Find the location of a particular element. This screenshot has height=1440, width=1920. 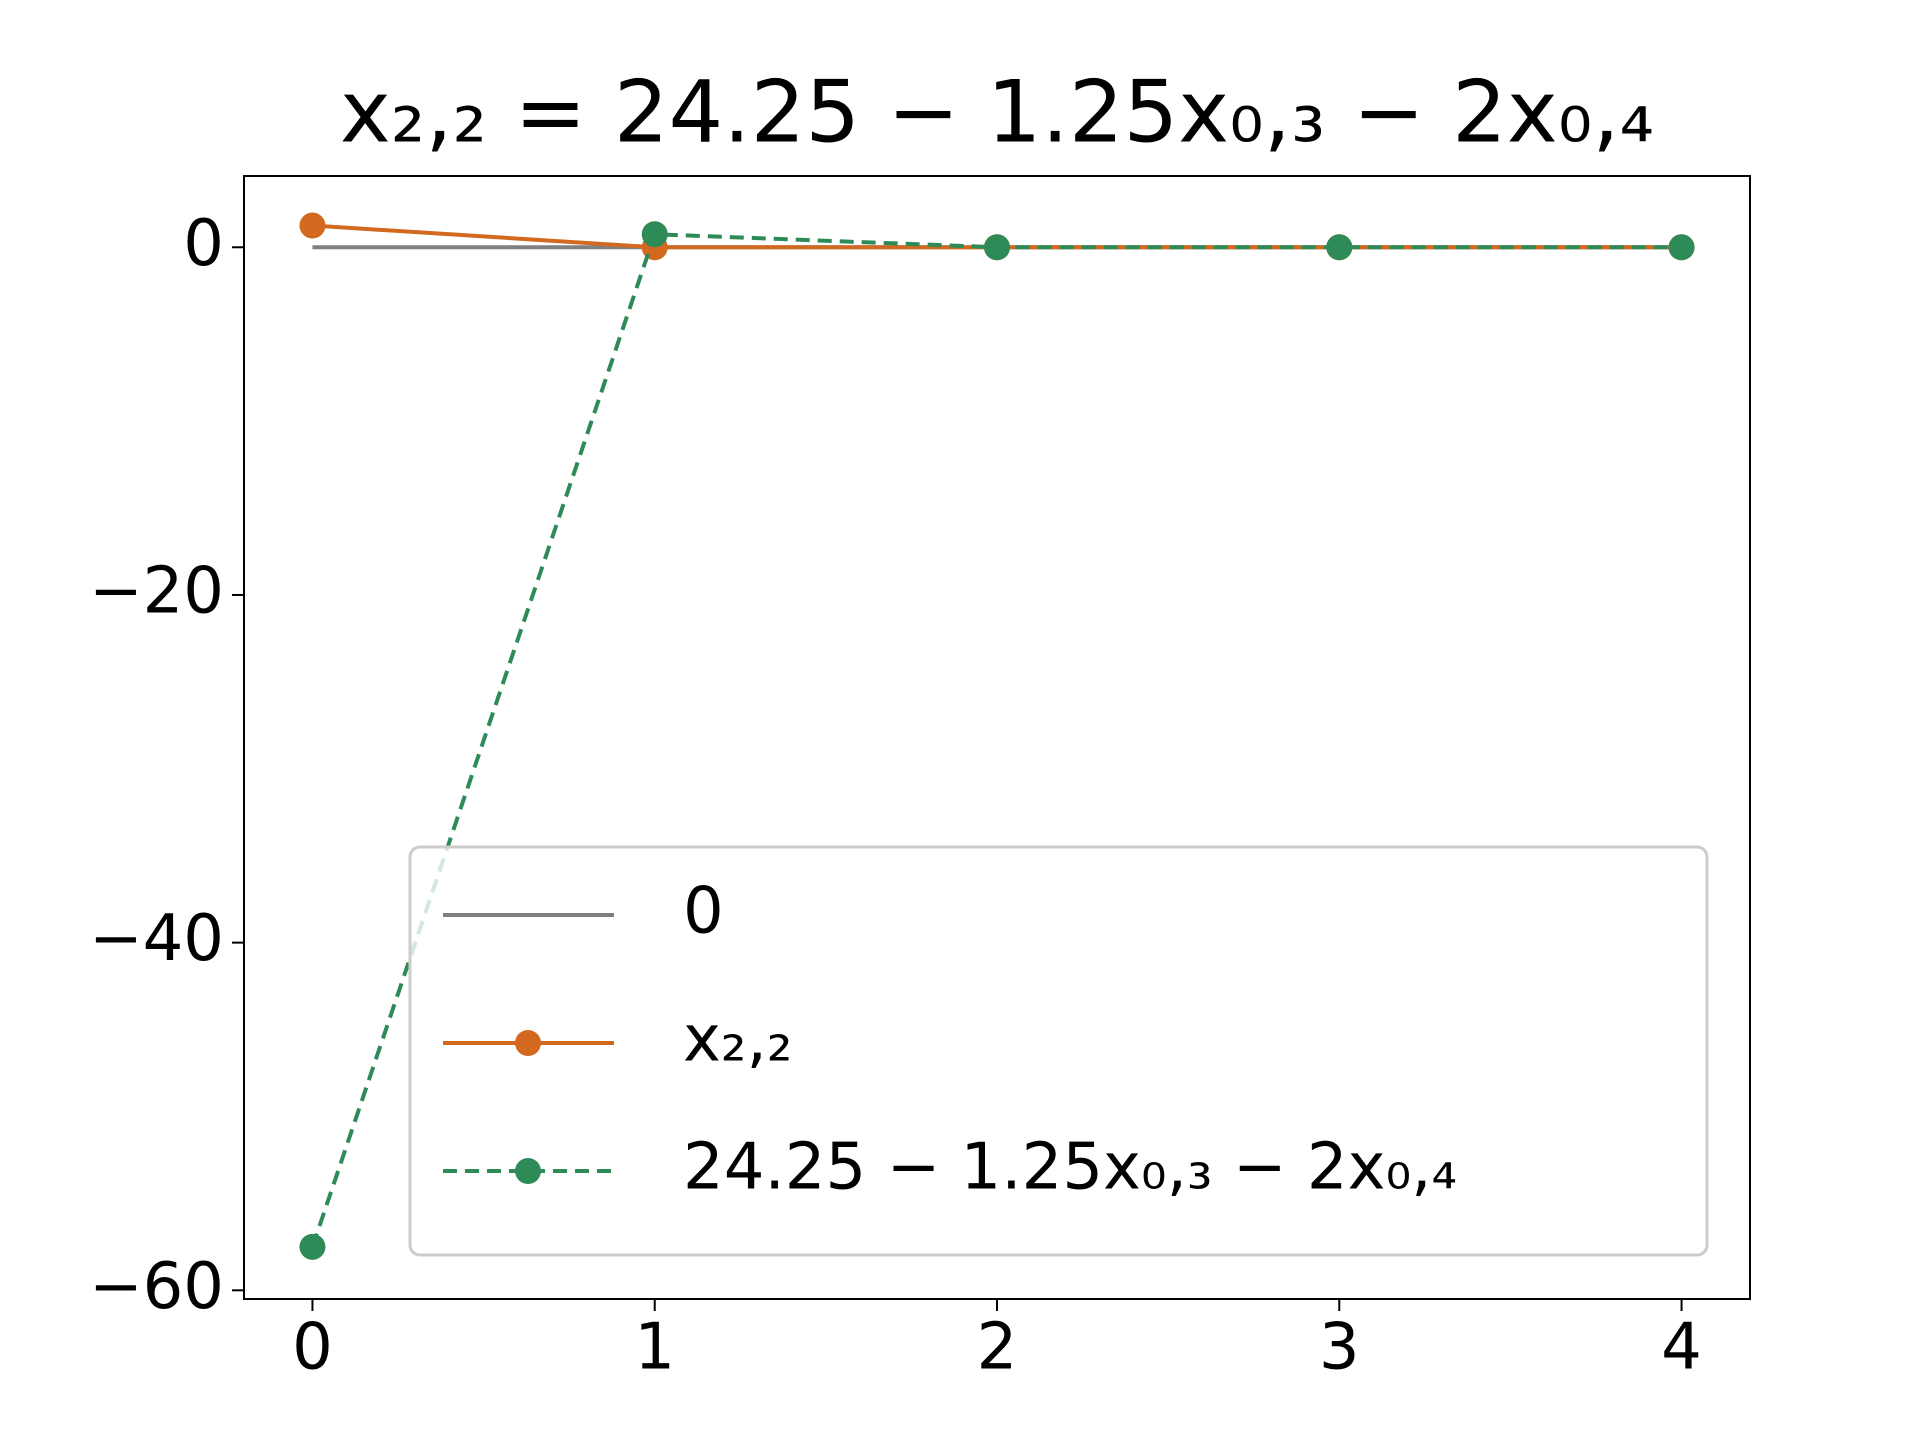

y-tick-label: −60 is located at coordinates (156, 1287).